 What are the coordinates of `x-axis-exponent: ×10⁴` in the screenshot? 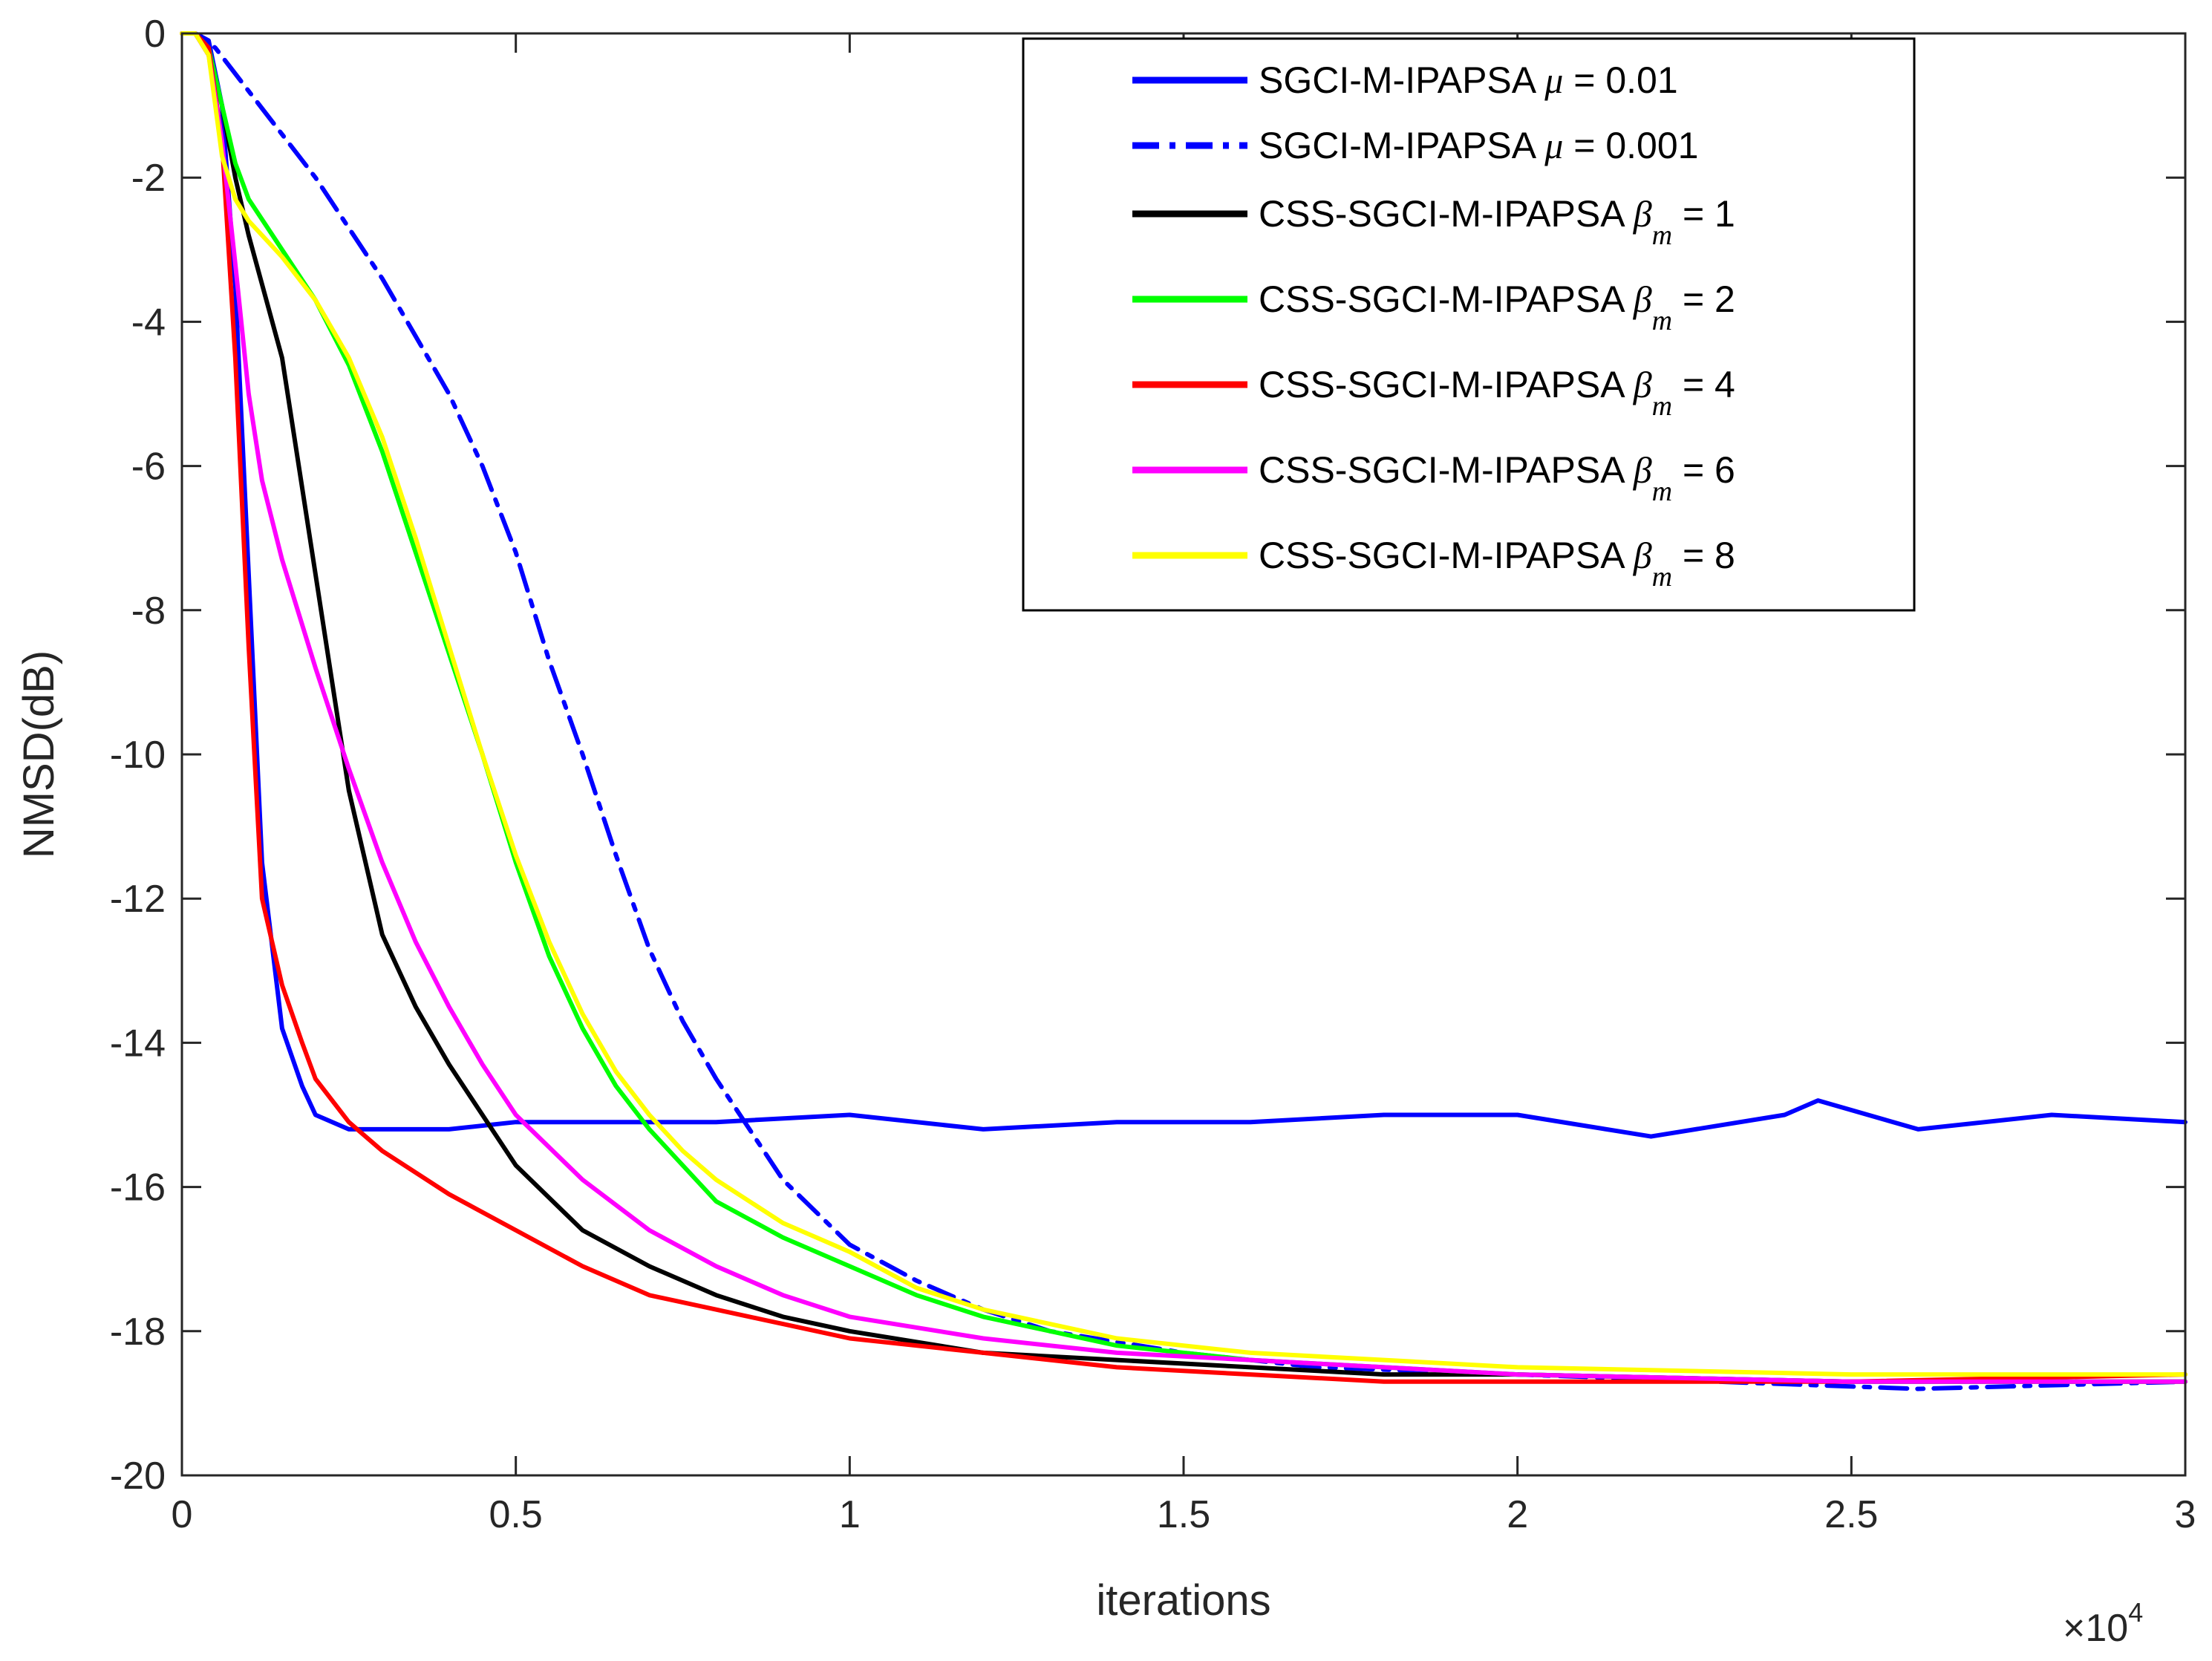 It's located at (2103, 1624).